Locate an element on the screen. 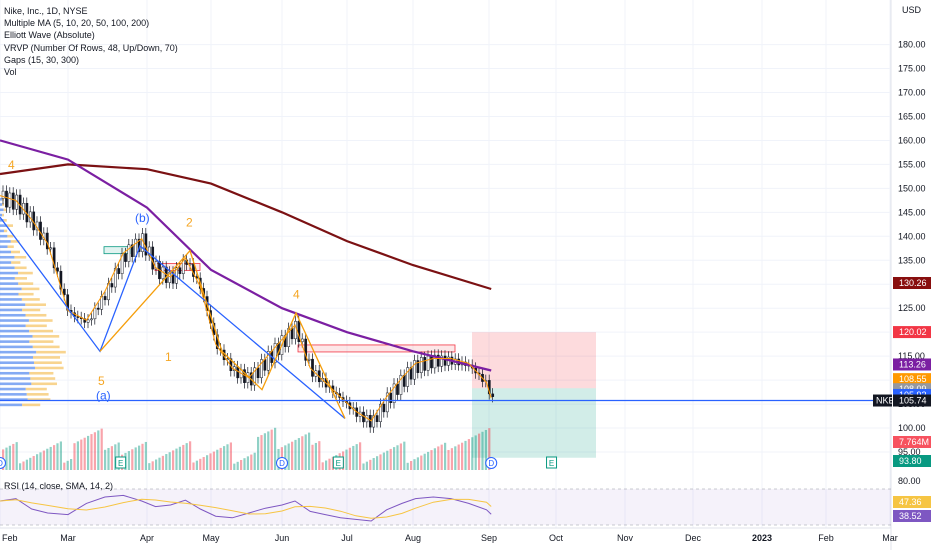 This screenshot has height=550, width=932. wave-labels: 4 (b) 2 4 1 5(a) is located at coordinates (154, 280).